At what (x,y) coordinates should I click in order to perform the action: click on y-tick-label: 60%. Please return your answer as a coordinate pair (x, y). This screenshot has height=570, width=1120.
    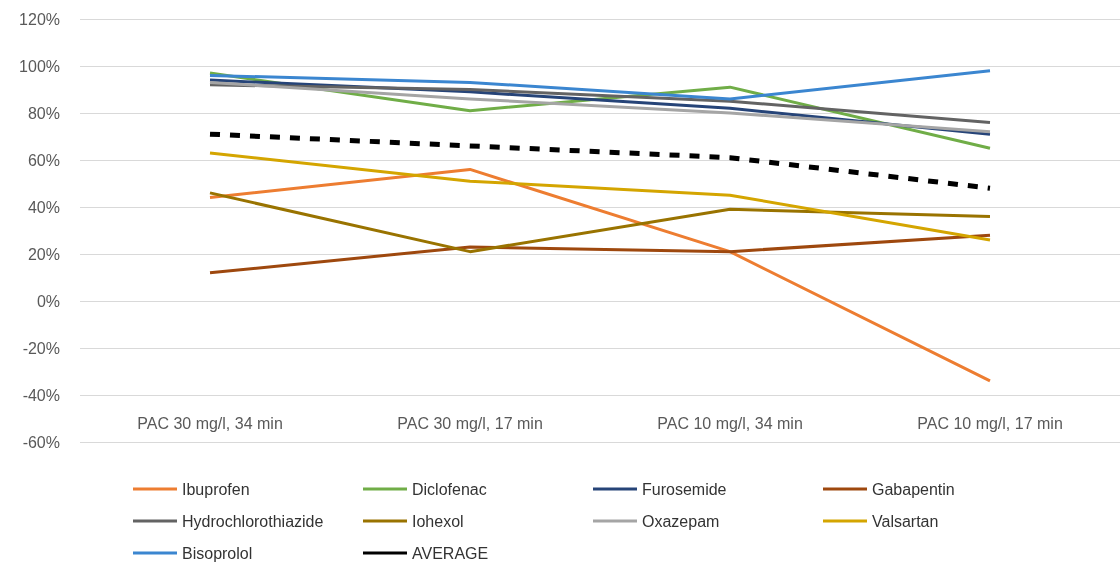
    Looking at the image, I should click on (43, 160).